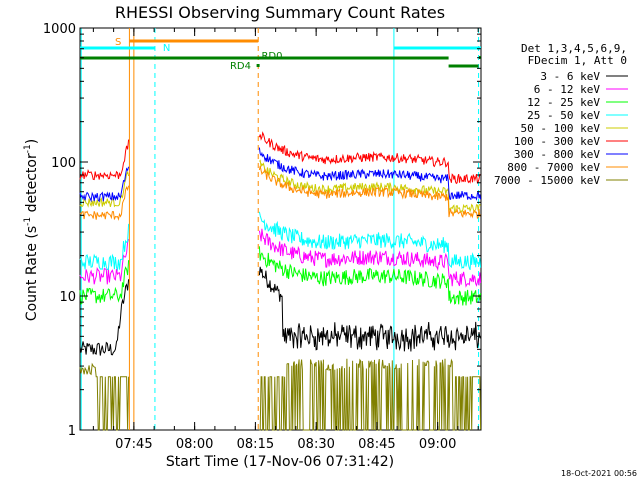 This screenshot has height=480, width=640. I want to click on legend-label: 12 - 25 keV, so click(563, 102).